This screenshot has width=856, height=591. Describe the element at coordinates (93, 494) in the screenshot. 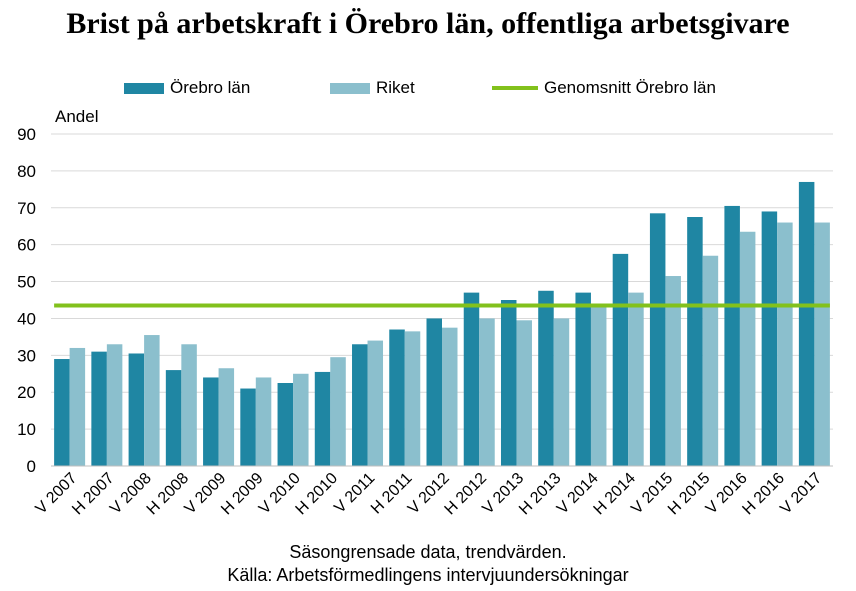

I see `x-tick-label: H 2007` at that location.